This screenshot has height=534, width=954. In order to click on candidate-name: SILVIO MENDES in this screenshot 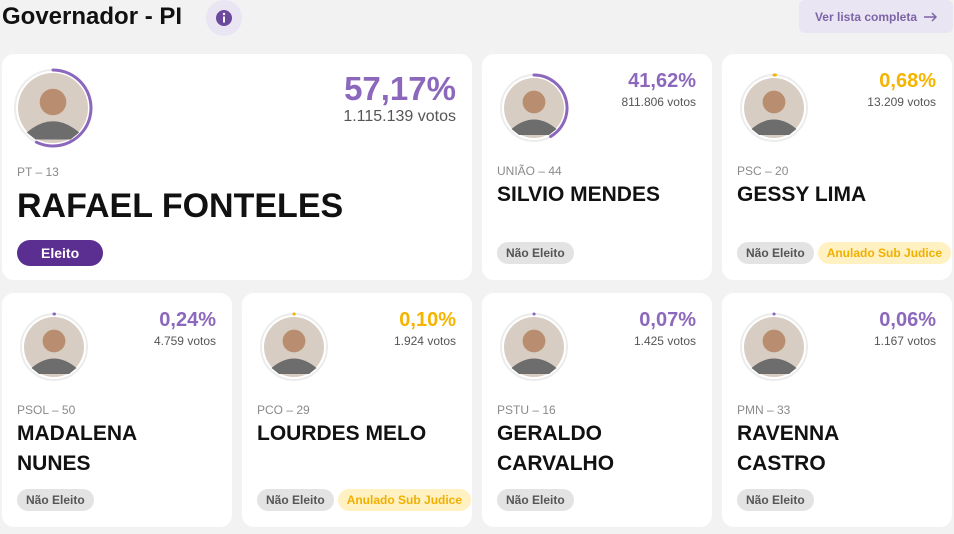, I will do `click(578, 194)`.